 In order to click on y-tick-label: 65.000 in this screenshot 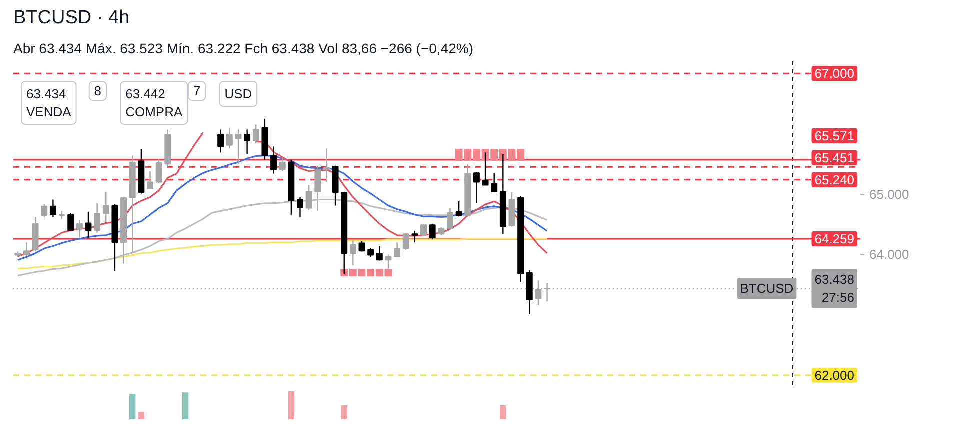, I will do `click(890, 194)`.